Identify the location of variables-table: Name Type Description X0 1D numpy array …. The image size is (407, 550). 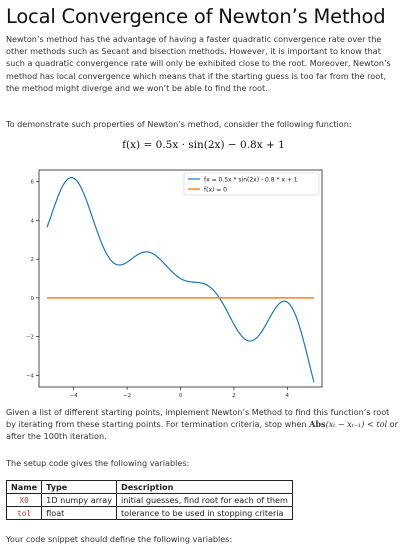
(149, 500).